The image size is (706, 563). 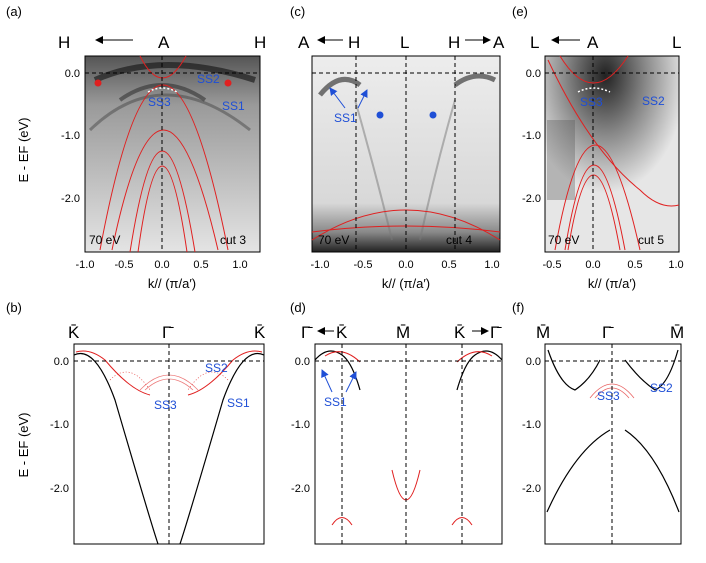 What do you see at coordinates (59, 425) in the screenshot?
I see `ytick-b-1: -1.0` at bounding box center [59, 425].